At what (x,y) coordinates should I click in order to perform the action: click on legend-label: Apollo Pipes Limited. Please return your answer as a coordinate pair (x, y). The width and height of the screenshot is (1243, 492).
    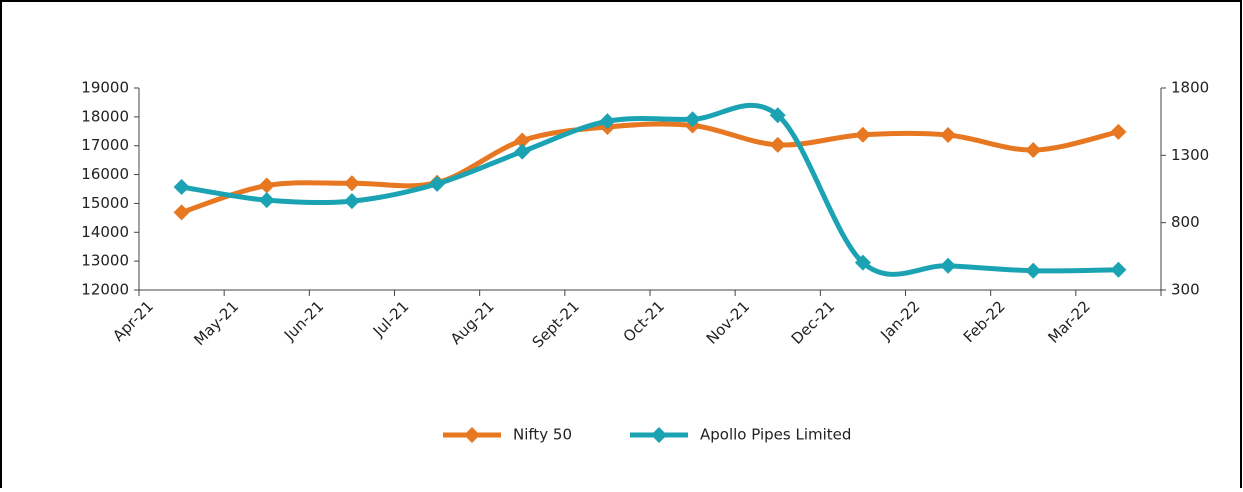
    Looking at the image, I should click on (775, 435).